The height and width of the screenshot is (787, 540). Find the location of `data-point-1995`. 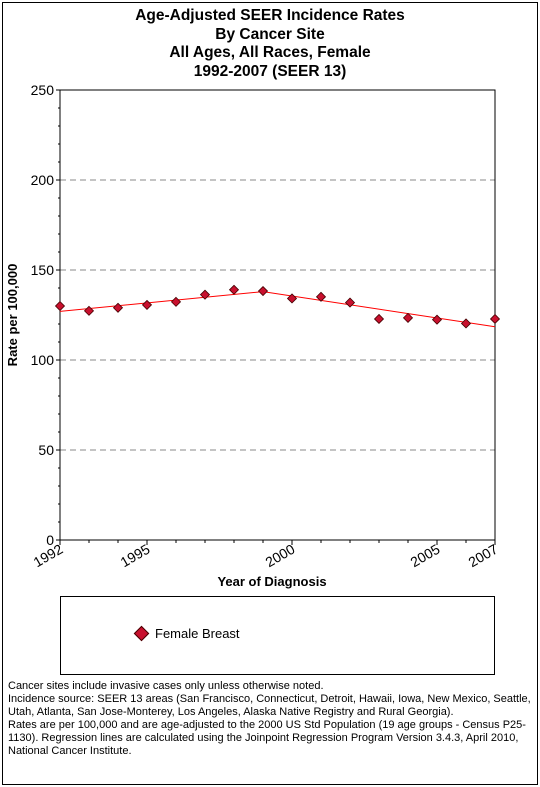

data-point-1995 is located at coordinates (147, 304).